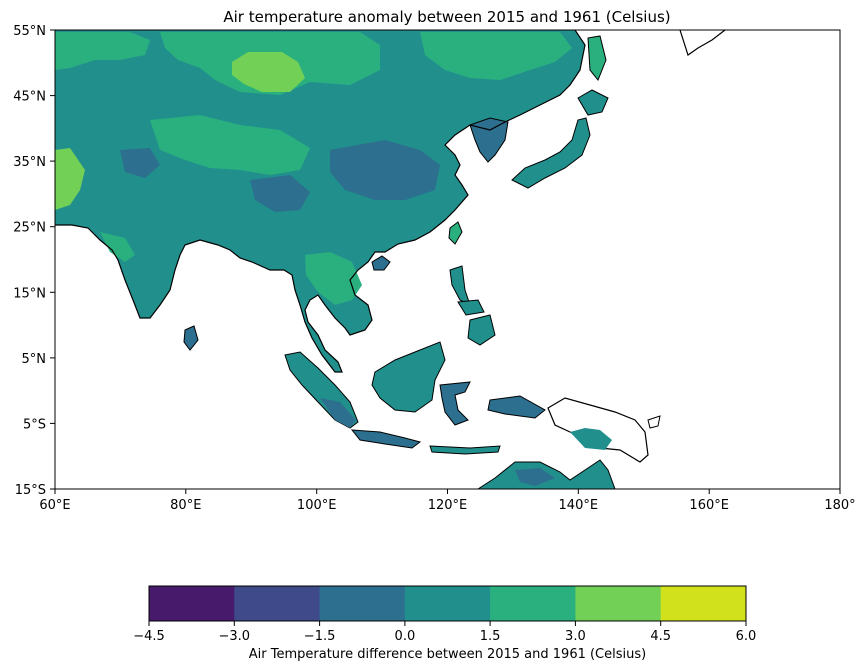 The image size is (867, 669). I want to click on region-central-cool, so click(385, 170).